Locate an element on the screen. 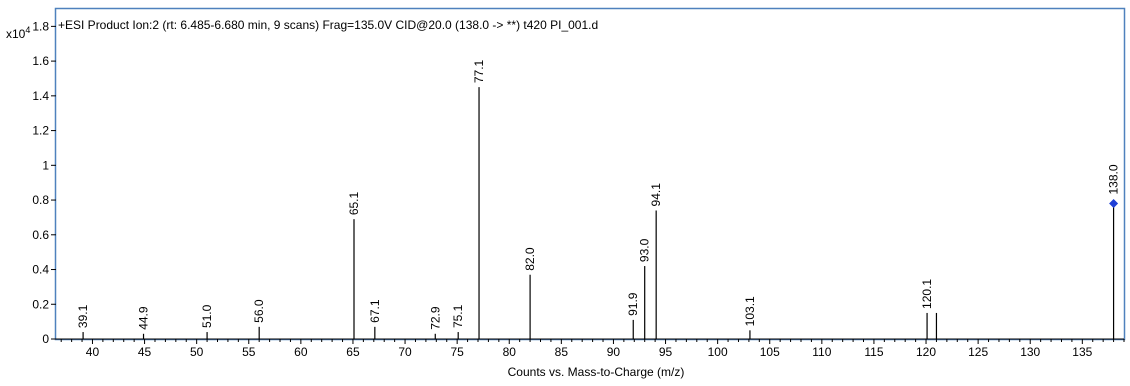  peak-label: 120.1 is located at coordinates (927, 294).